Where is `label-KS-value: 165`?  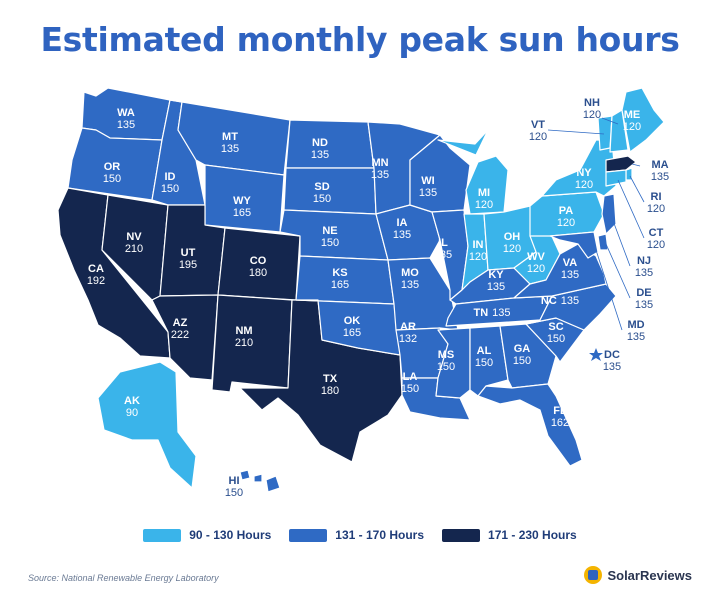
label-KS-value: 165 is located at coordinates (340, 285).